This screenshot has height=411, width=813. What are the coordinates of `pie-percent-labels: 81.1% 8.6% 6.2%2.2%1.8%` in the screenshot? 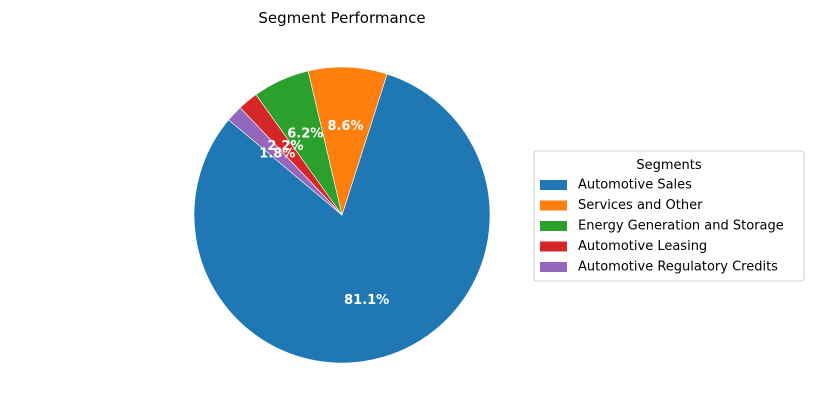 It's located at (324, 213).